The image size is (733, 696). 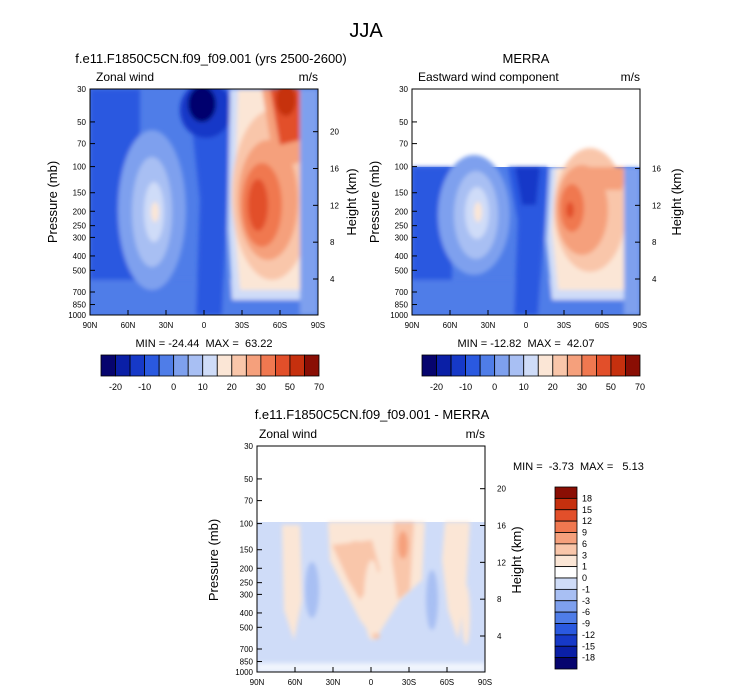 I want to click on panel-3-variable-label: Zonal wind, so click(x=288, y=434).